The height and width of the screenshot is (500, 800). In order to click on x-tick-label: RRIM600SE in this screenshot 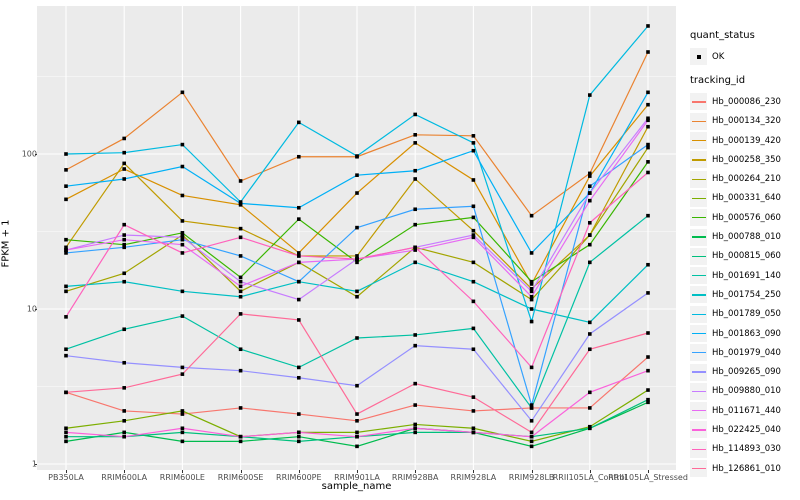, I will do `click(240, 477)`.